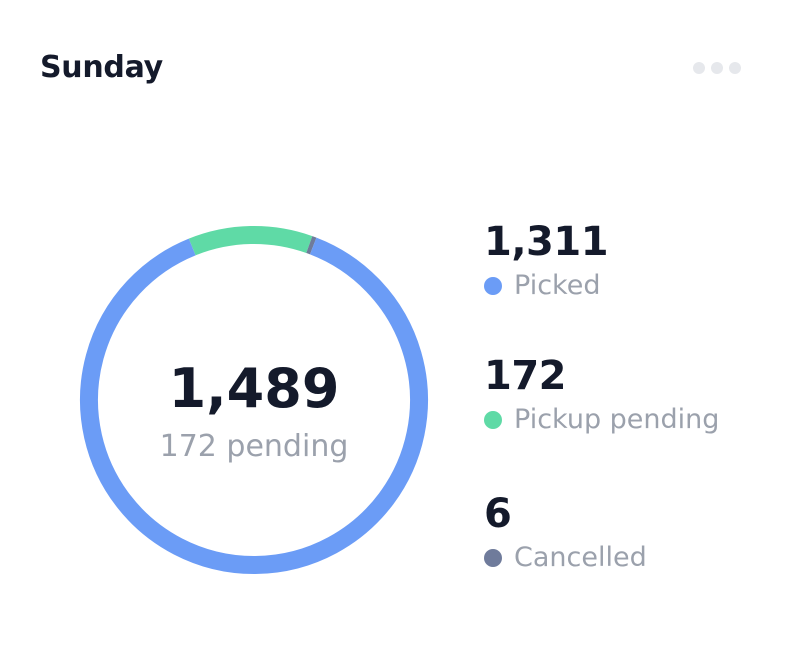 This screenshot has height=658, width=795. Describe the element at coordinates (498, 514) in the screenshot. I see `legend-value: 6` at that location.